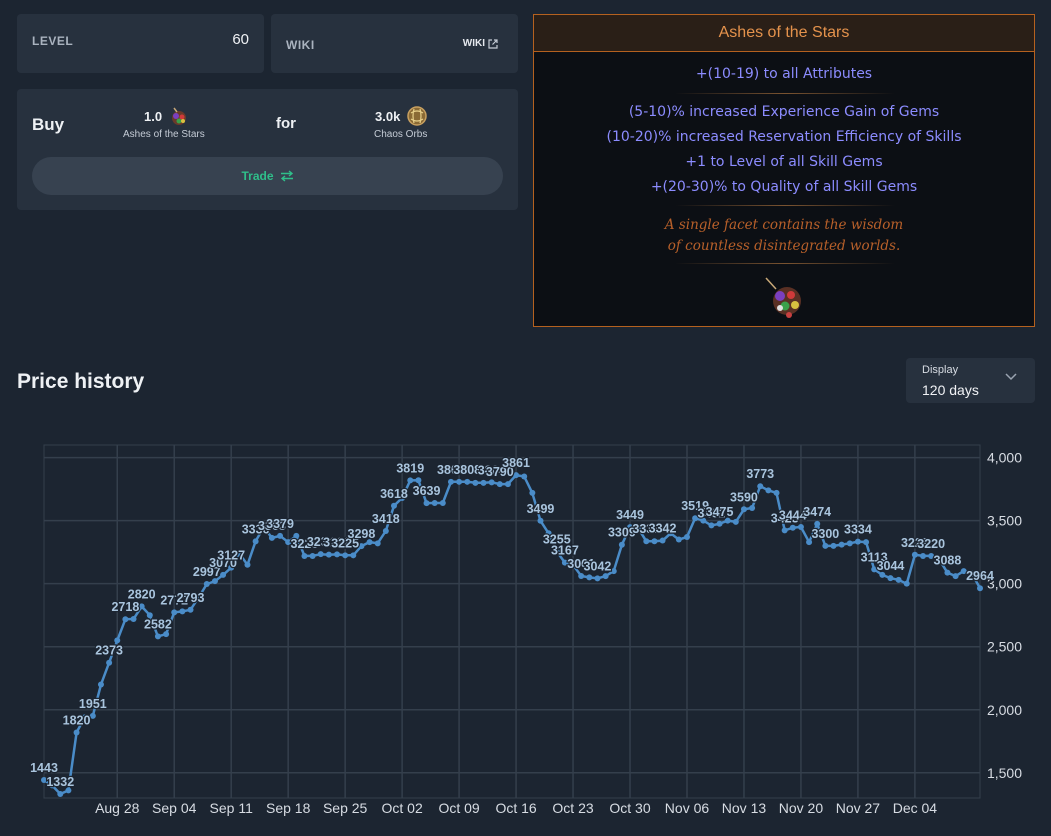 Image resolution: width=1051 pixels, height=836 pixels. I want to click on data-label: 2373, so click(109, 651).